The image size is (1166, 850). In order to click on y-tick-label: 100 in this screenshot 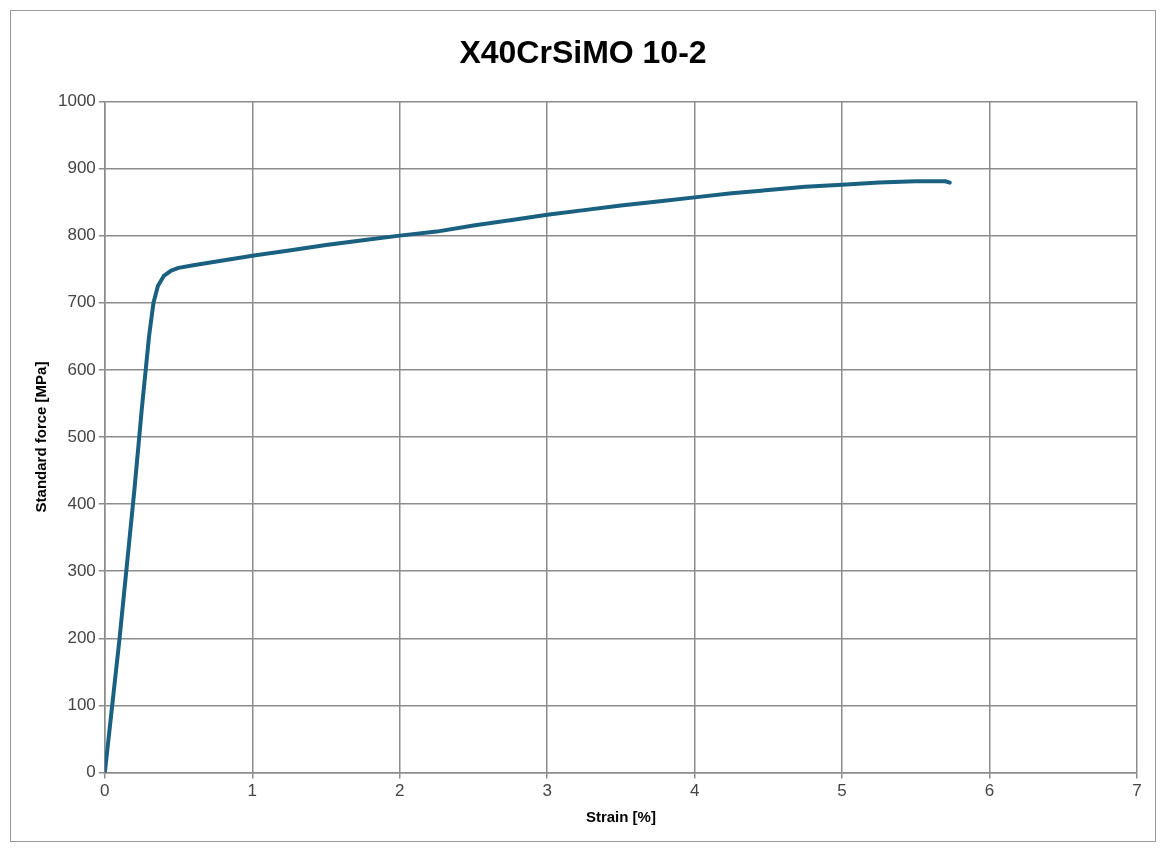, I will do `click(81, 705)`.